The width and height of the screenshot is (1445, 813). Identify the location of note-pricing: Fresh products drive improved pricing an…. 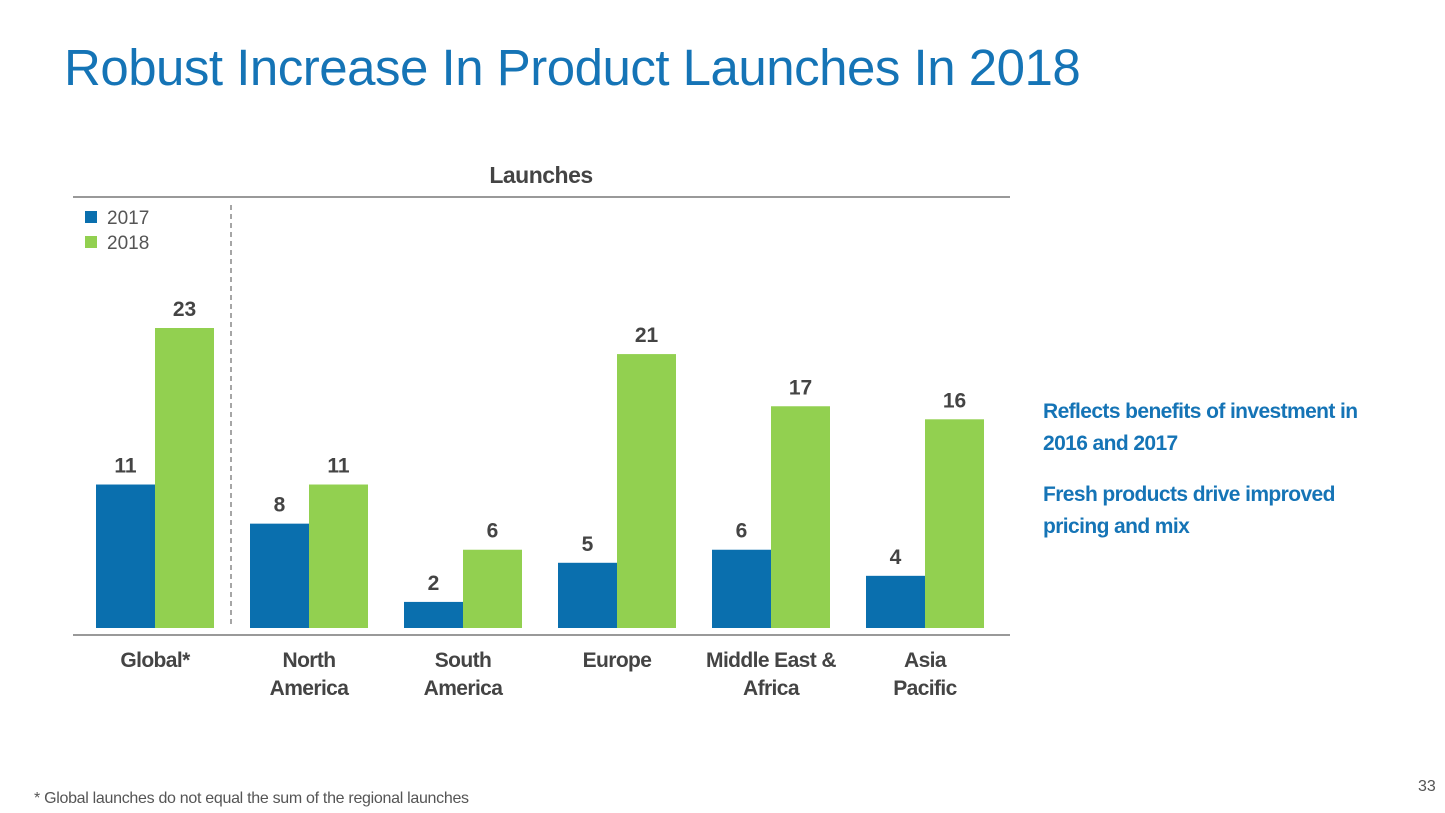
(1189, 510).